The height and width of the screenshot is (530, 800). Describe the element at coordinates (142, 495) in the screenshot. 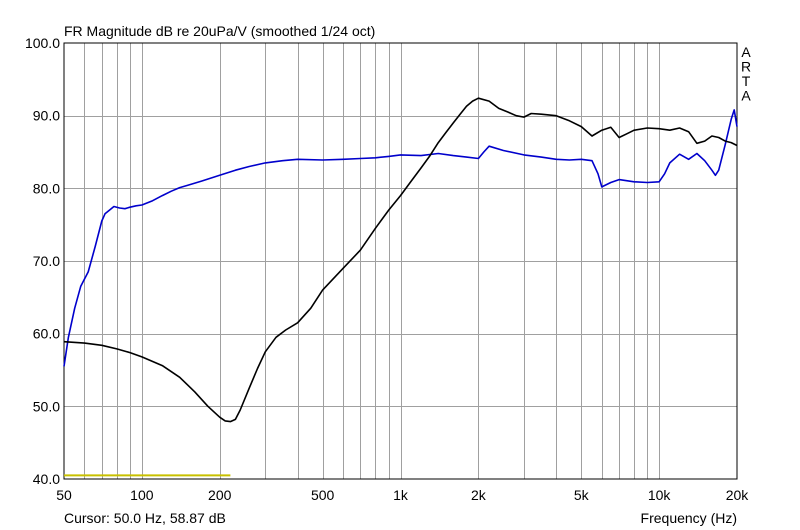

I see `x-tick-label: 100` at that location.